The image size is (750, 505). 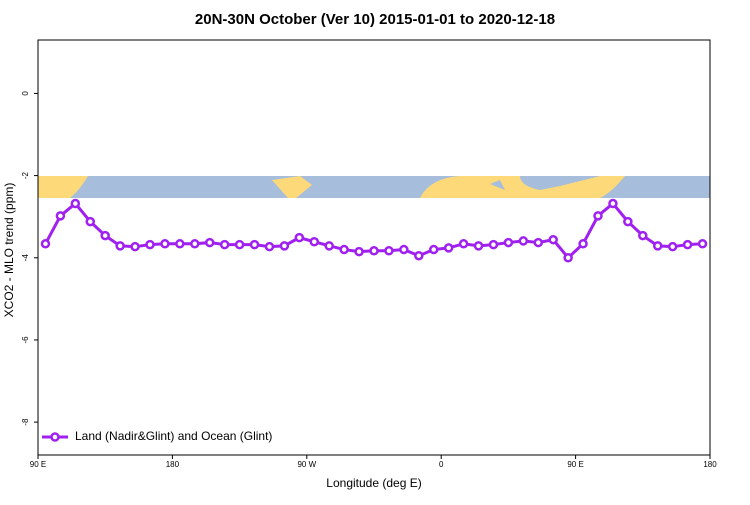 I want to click on x-tick-label: 0, so click(x=441, y=464).